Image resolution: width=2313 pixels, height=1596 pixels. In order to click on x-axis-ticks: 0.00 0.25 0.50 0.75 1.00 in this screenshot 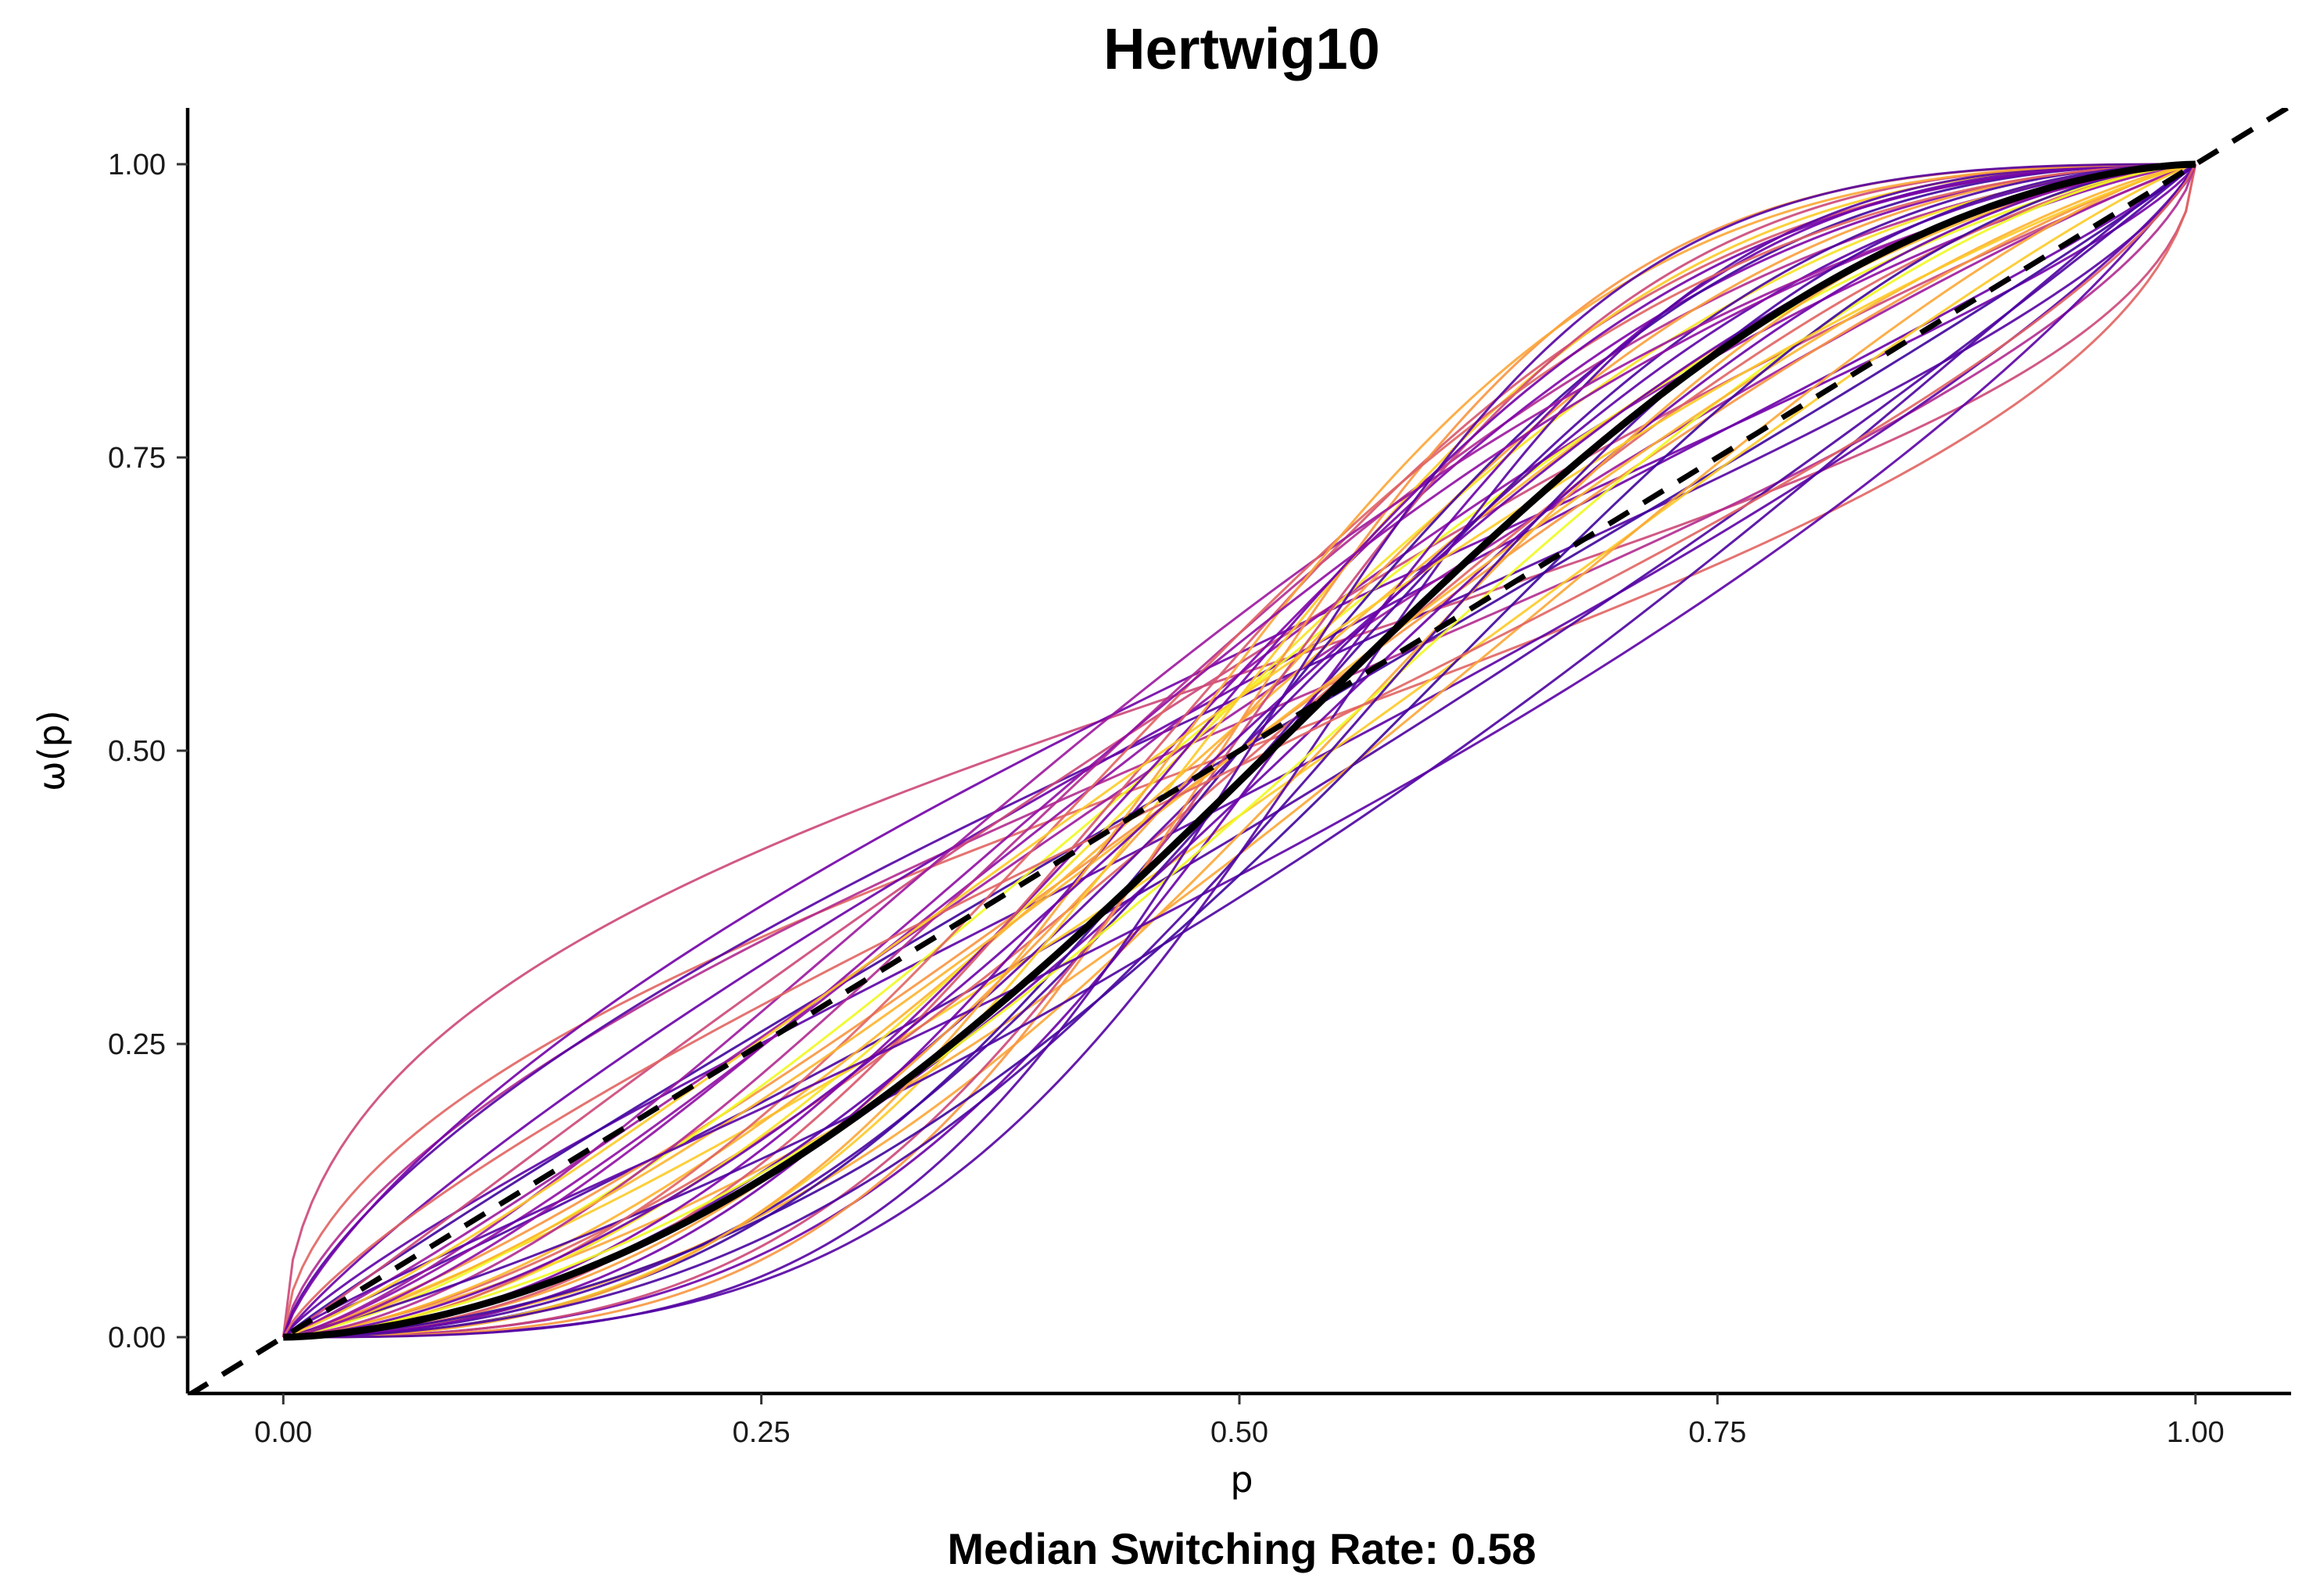, I will do `click(1239, 1421)`.